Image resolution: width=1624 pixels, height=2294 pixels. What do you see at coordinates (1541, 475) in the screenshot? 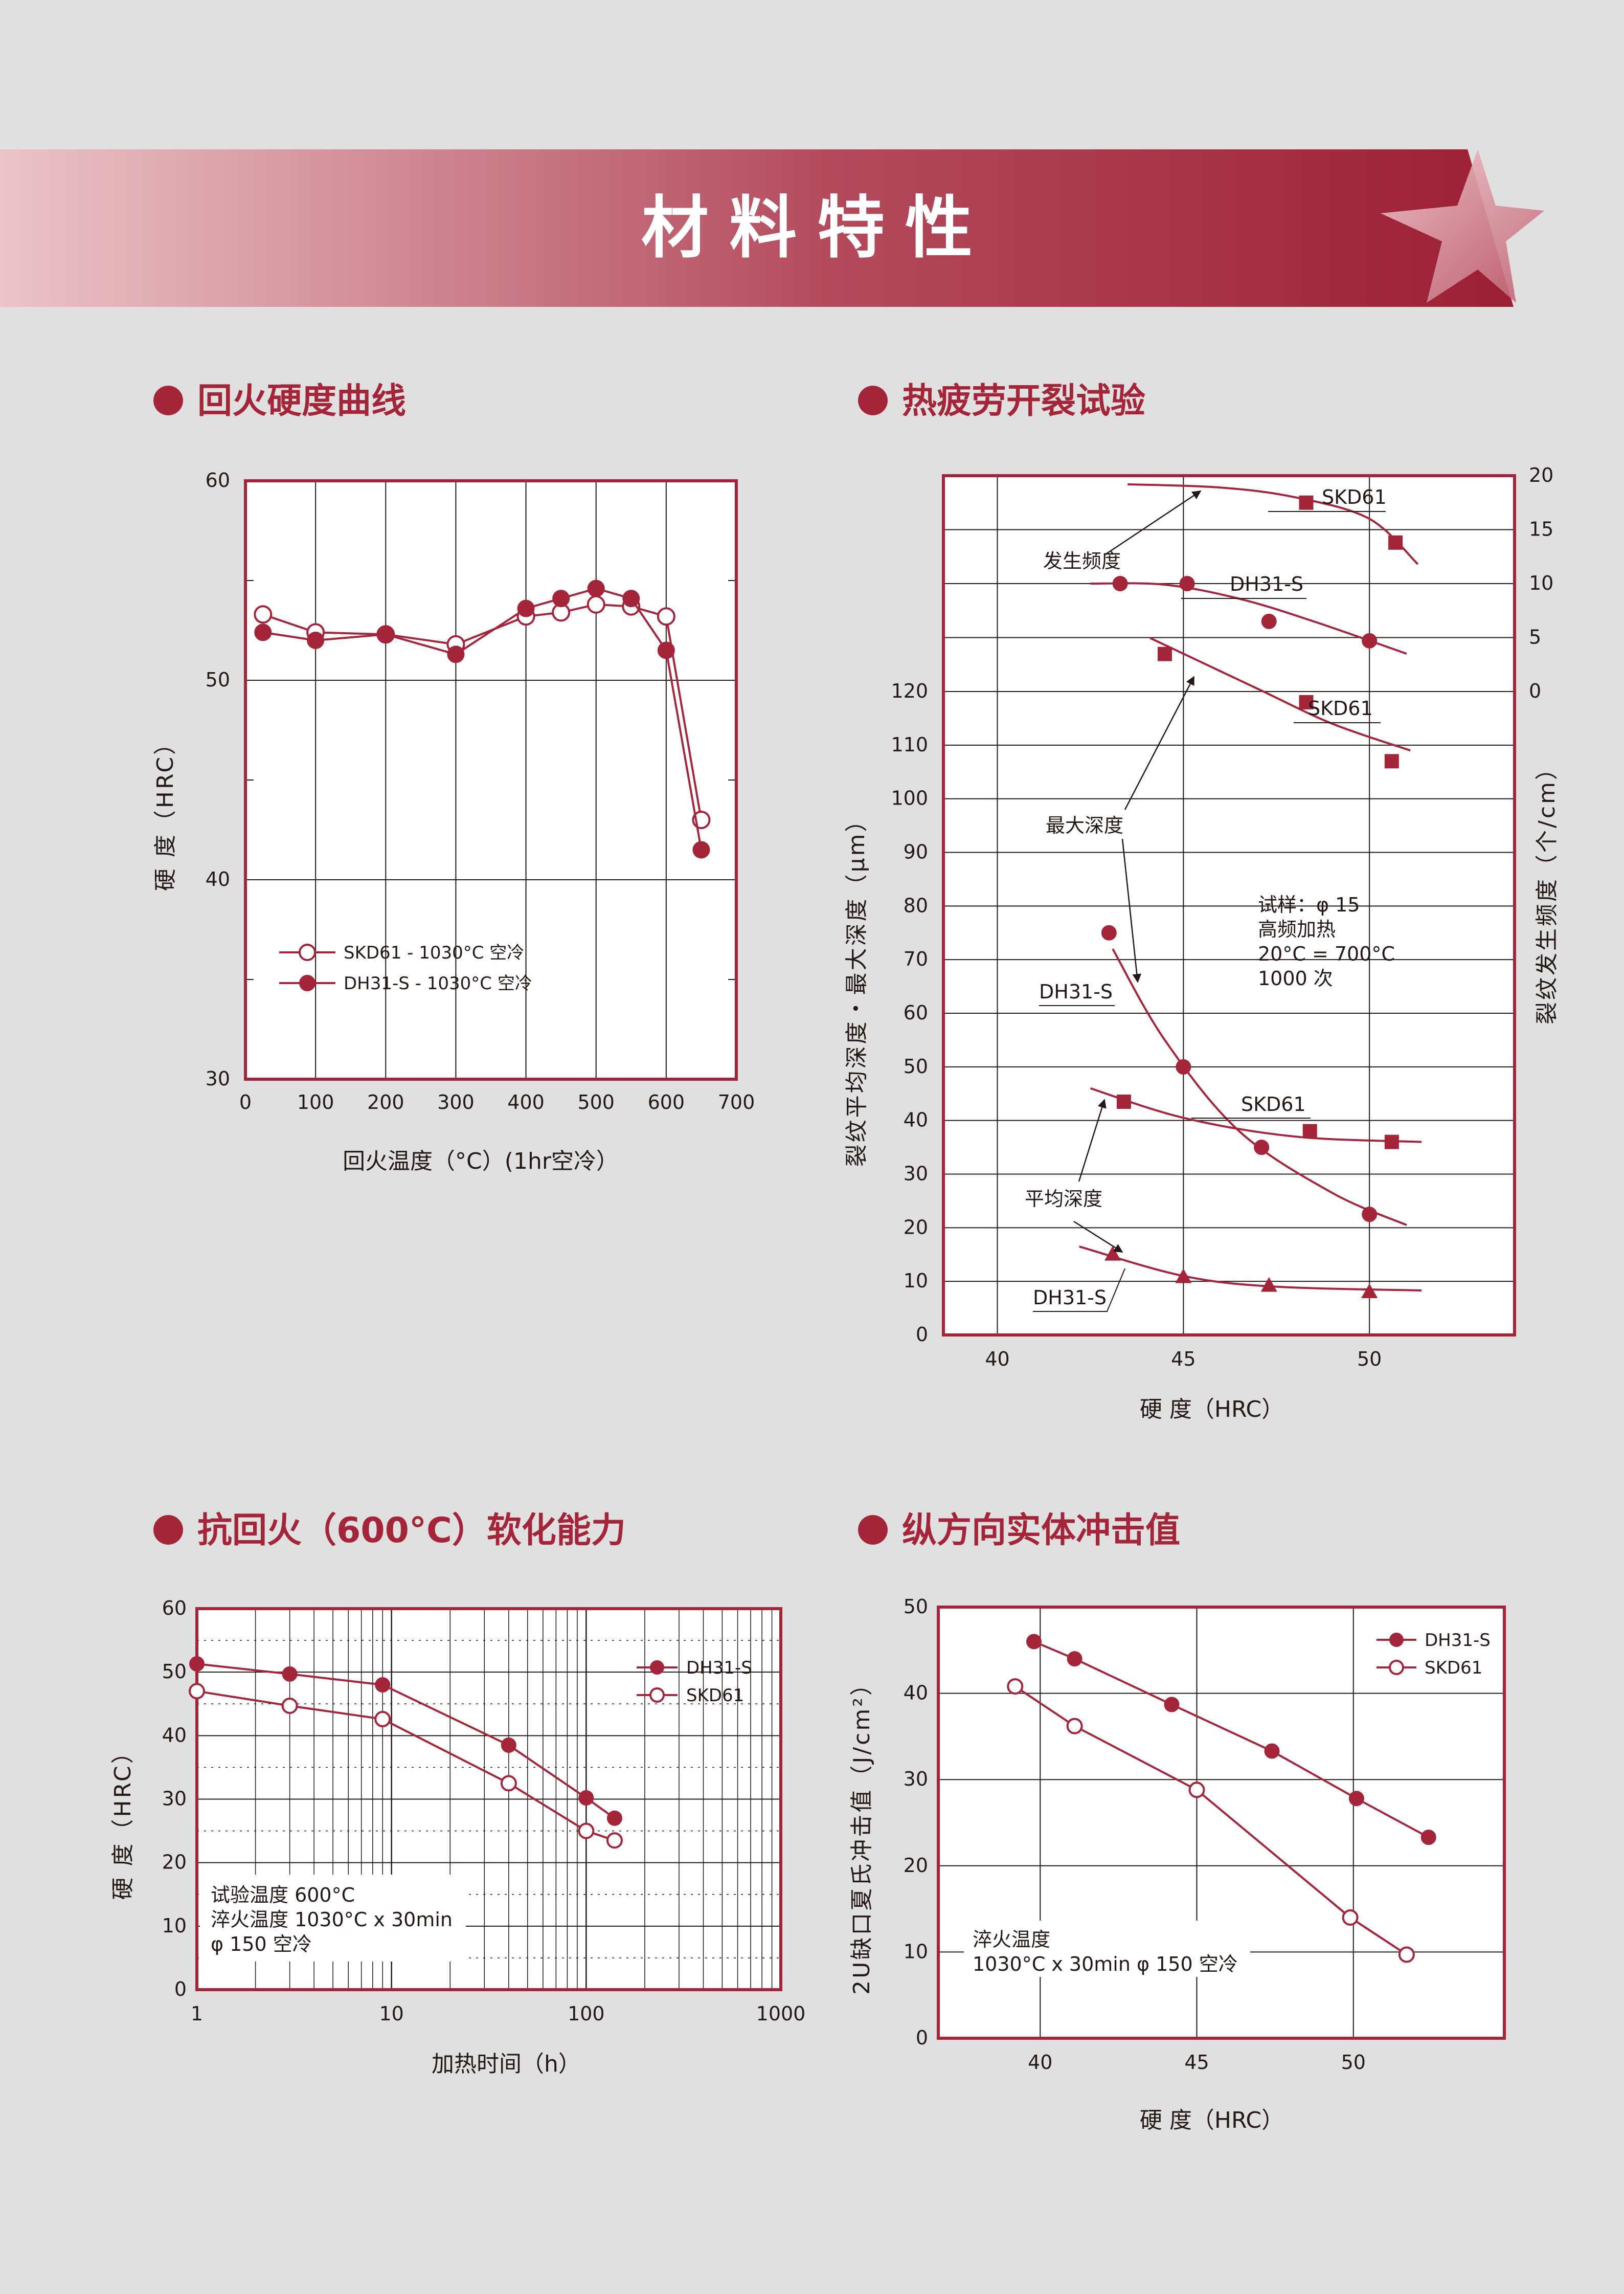
I see `y-tick-label-right: 20` at bounding box center [1541, 475].